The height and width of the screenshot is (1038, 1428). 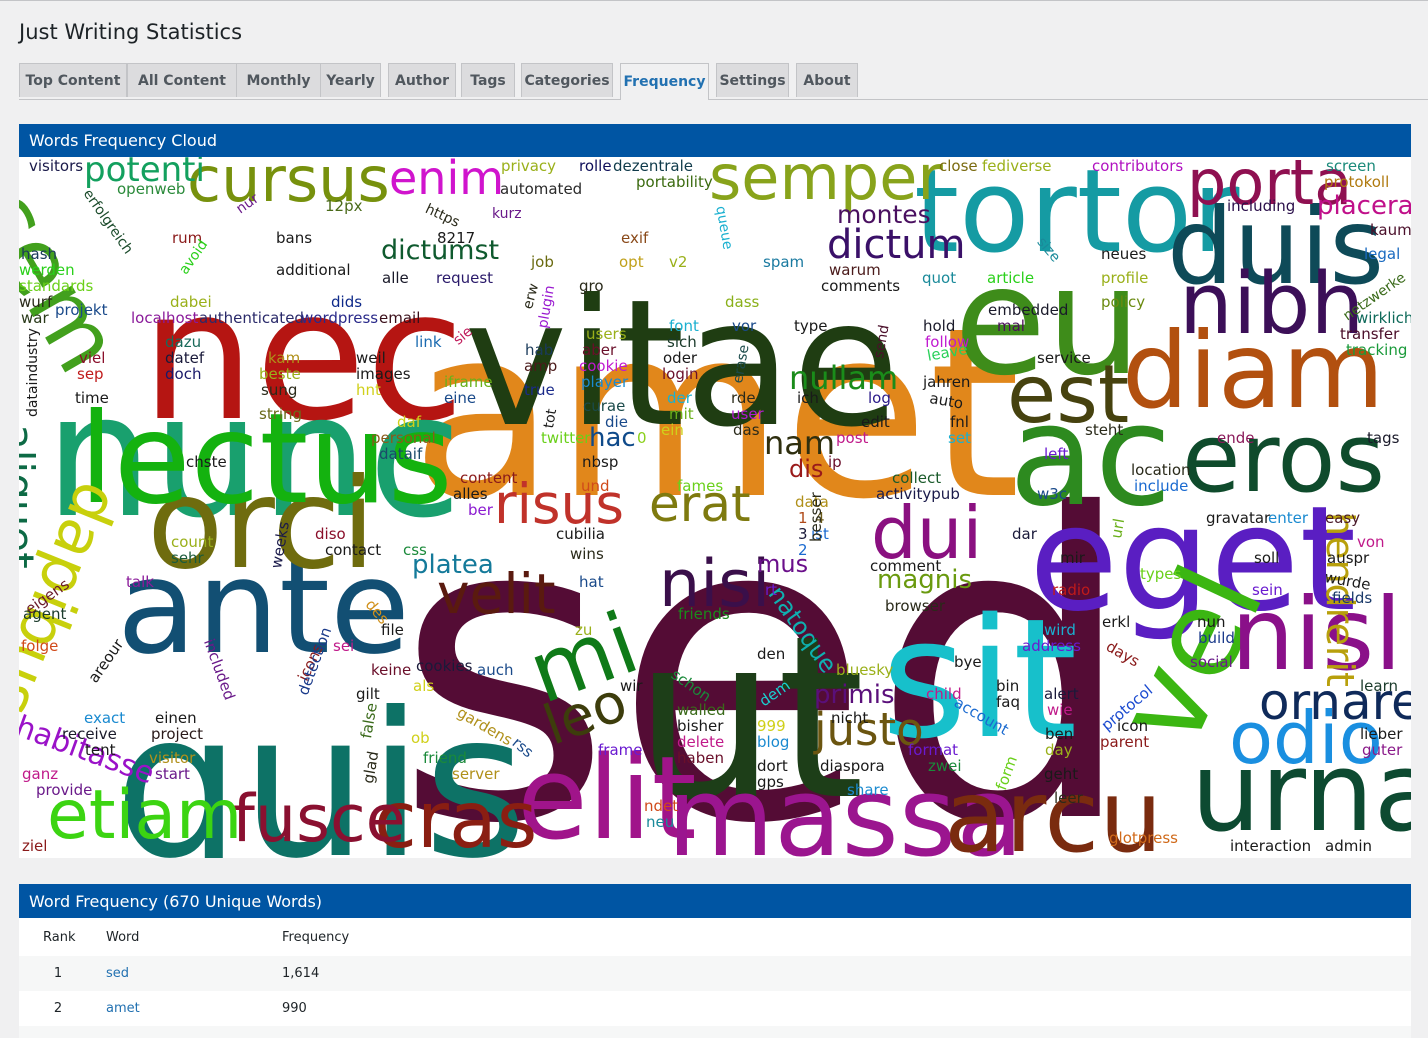 What do you see at coordinates (861, 286) in the screenshot?
I see `cloud-word: comments` at bounding box center [861, 286].